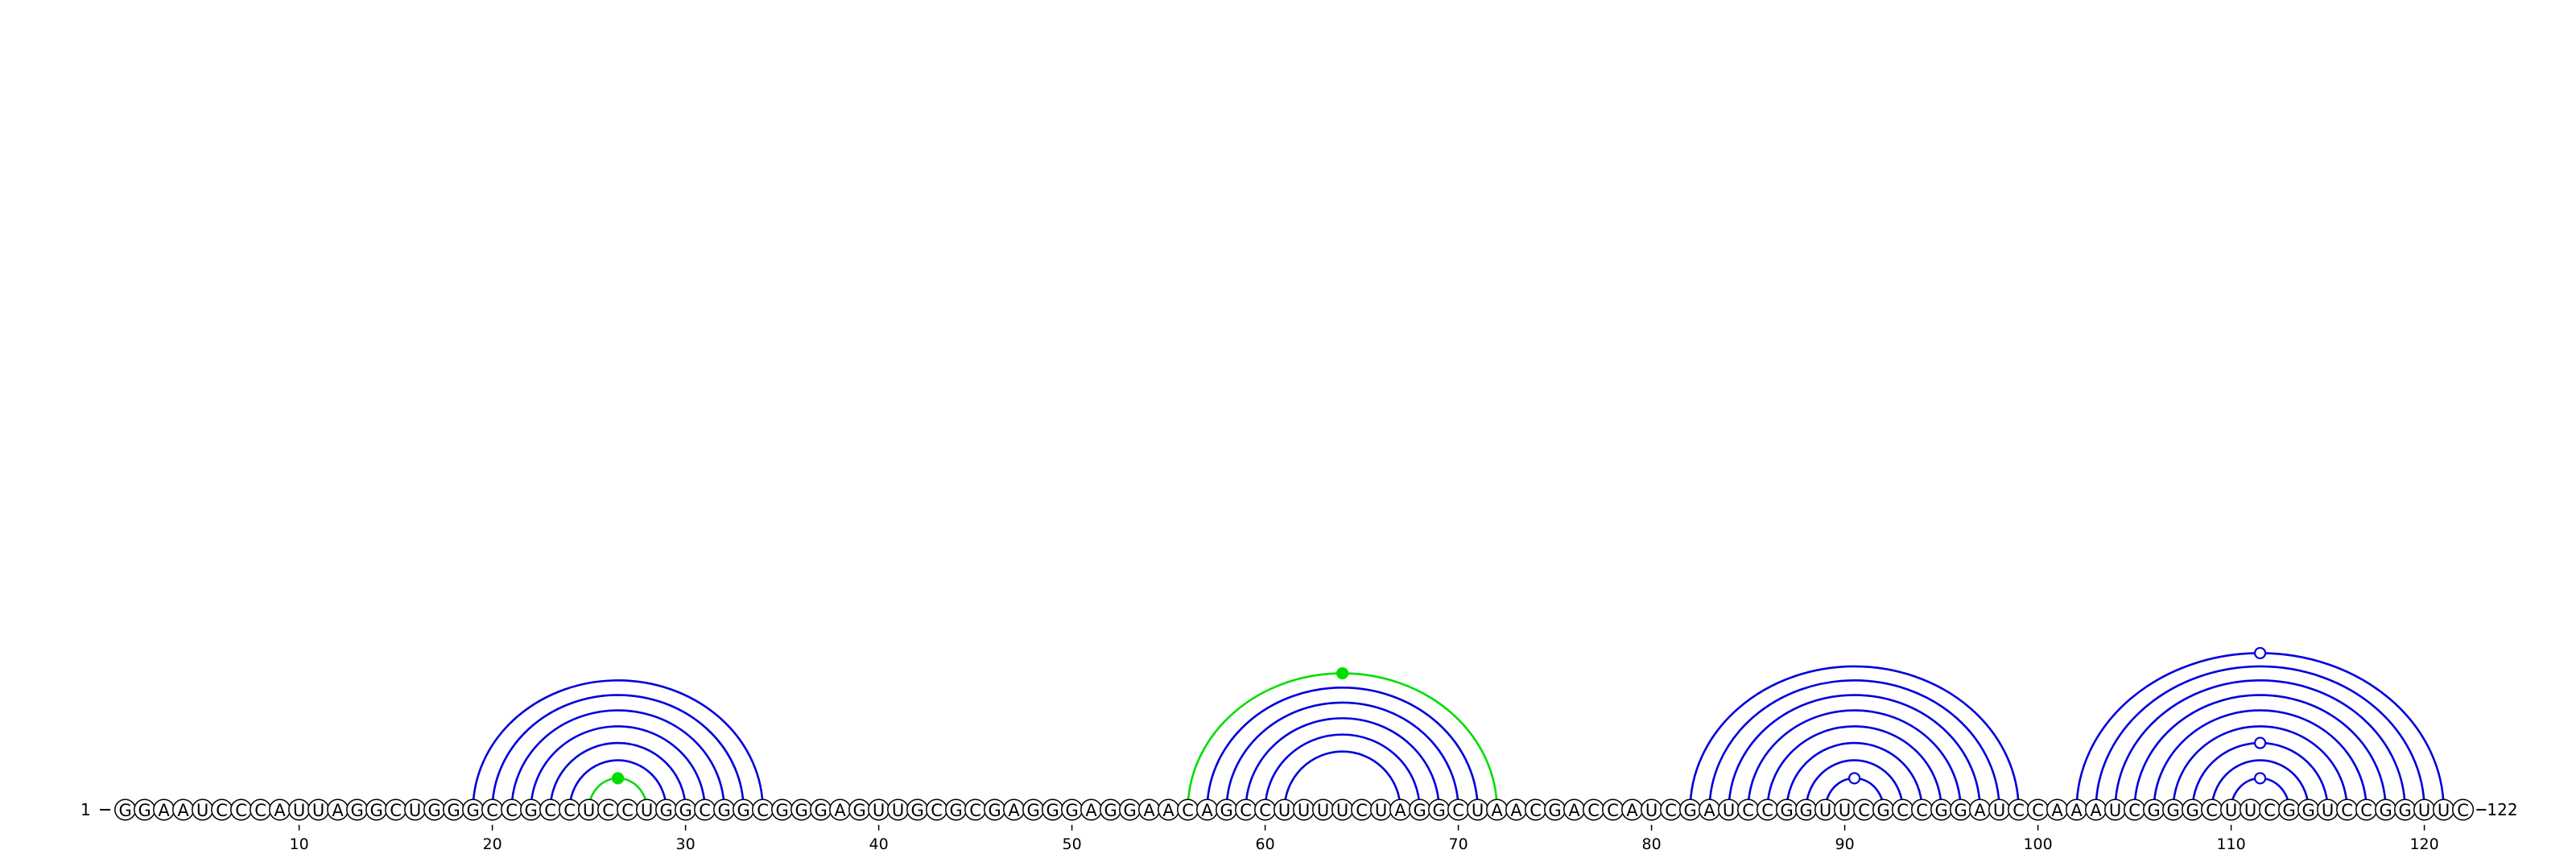  I want to click on nucleotide-15: C, so click(396, 809).